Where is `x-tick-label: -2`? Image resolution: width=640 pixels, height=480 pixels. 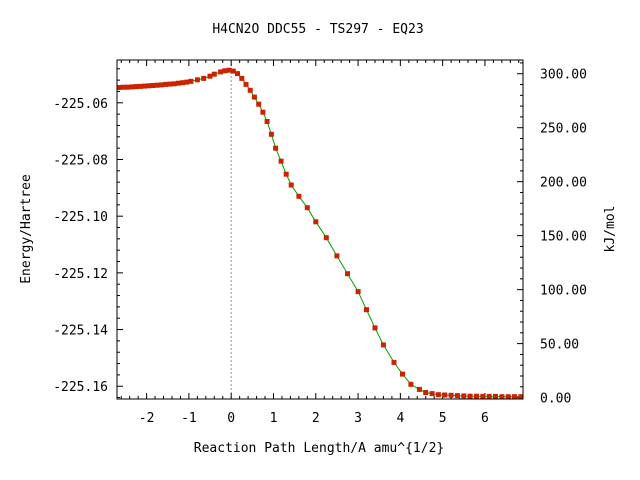
x-tick-label: -2 is located at coordinates (147, 418).